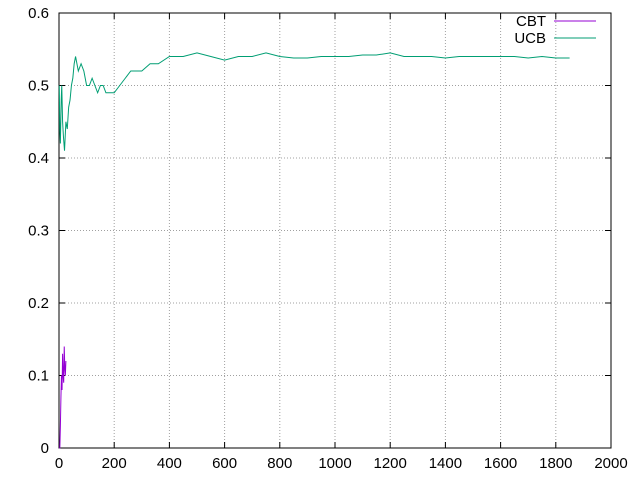 The image size is (640, 480). What do you see at coordinates (114, 463) in the screenshot?
I see `x-tick-label: 200` at bounding box center [114, 463].